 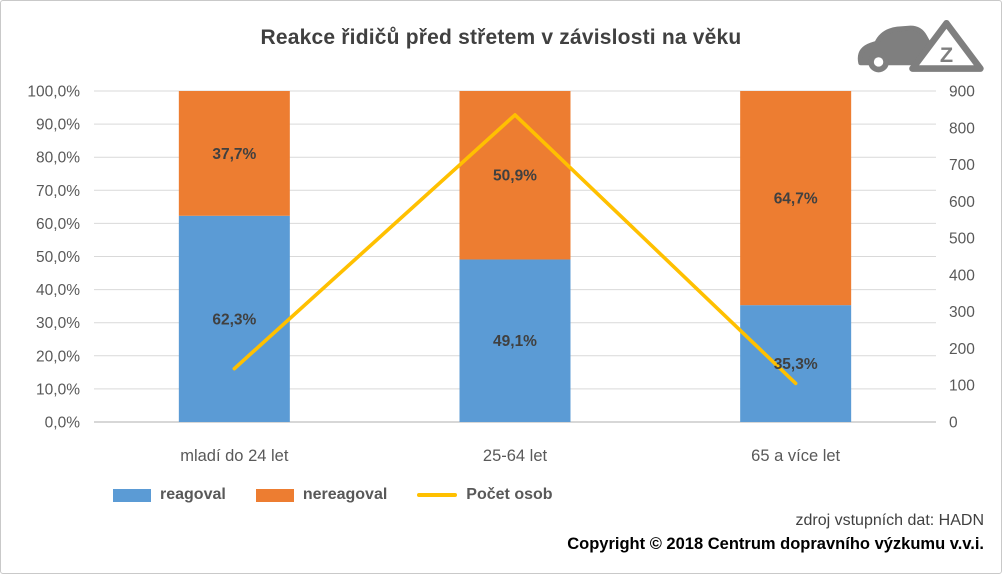 I want to click on left-axis-tick-label: 30,0%, so click(x=58, y=323).